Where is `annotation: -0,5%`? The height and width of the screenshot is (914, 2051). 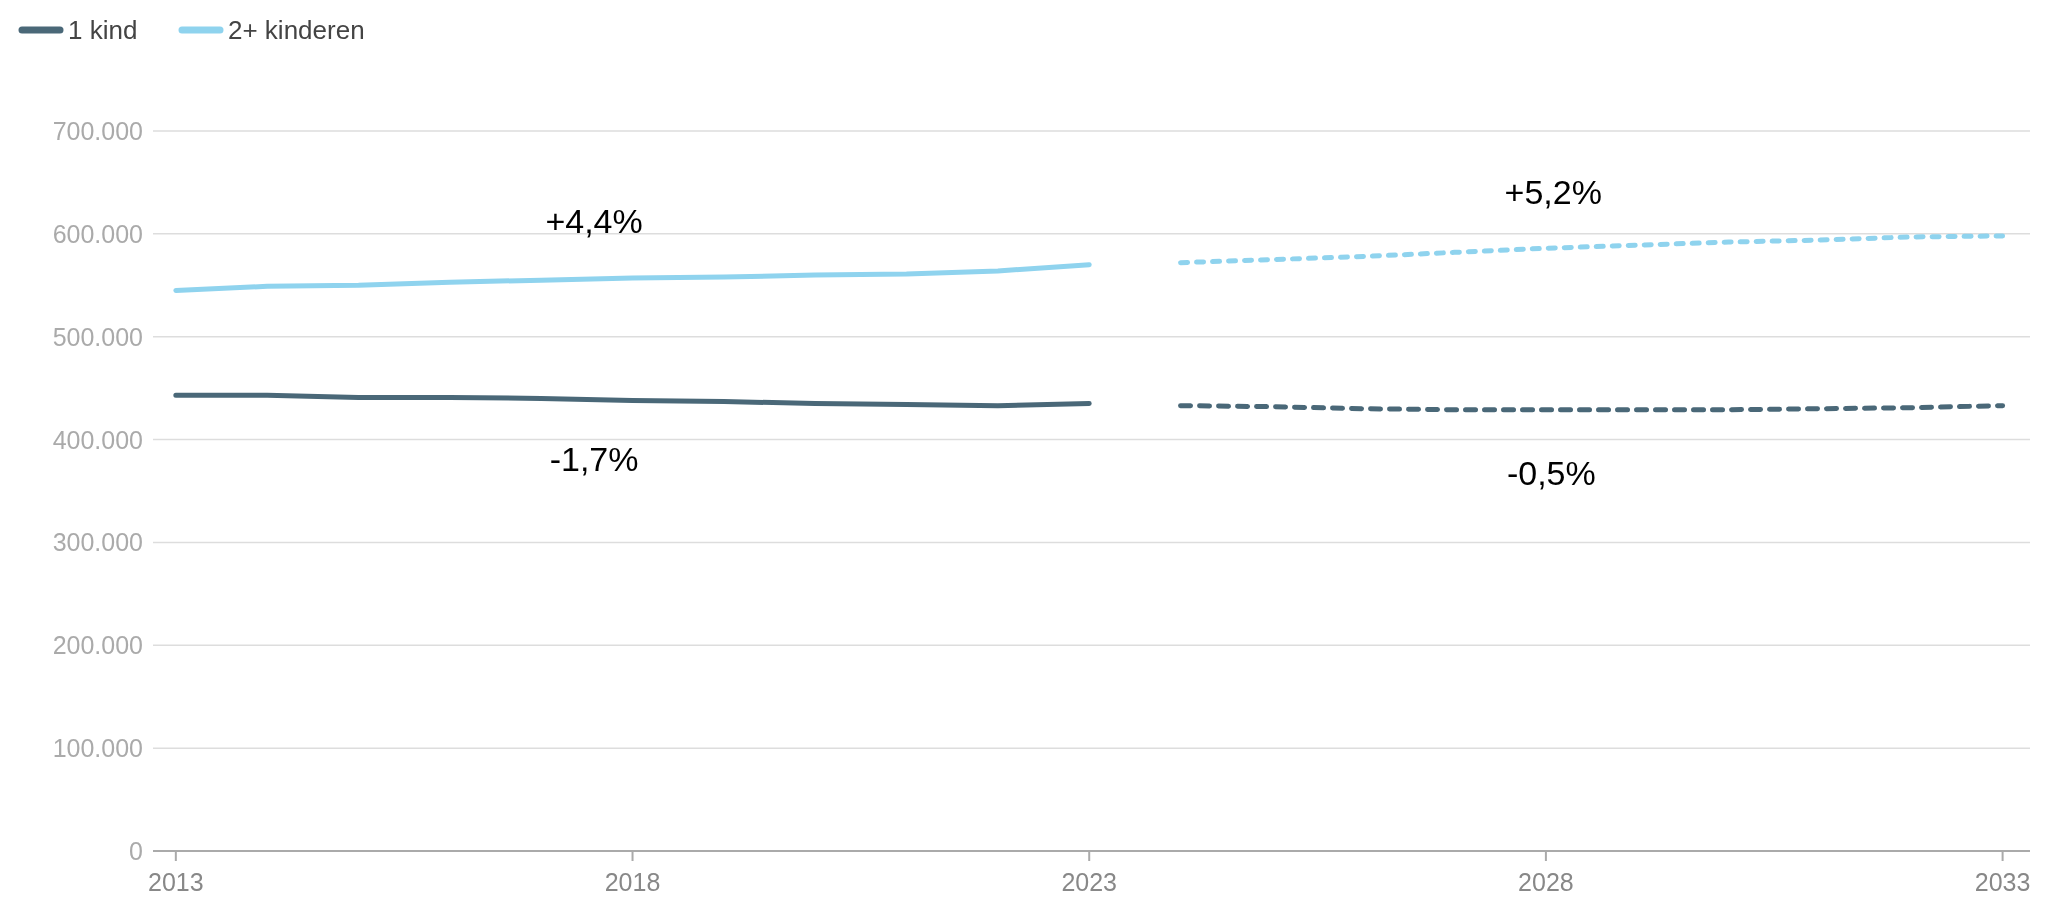 annotation: -0,5% is located at coordinates (1551, 473).